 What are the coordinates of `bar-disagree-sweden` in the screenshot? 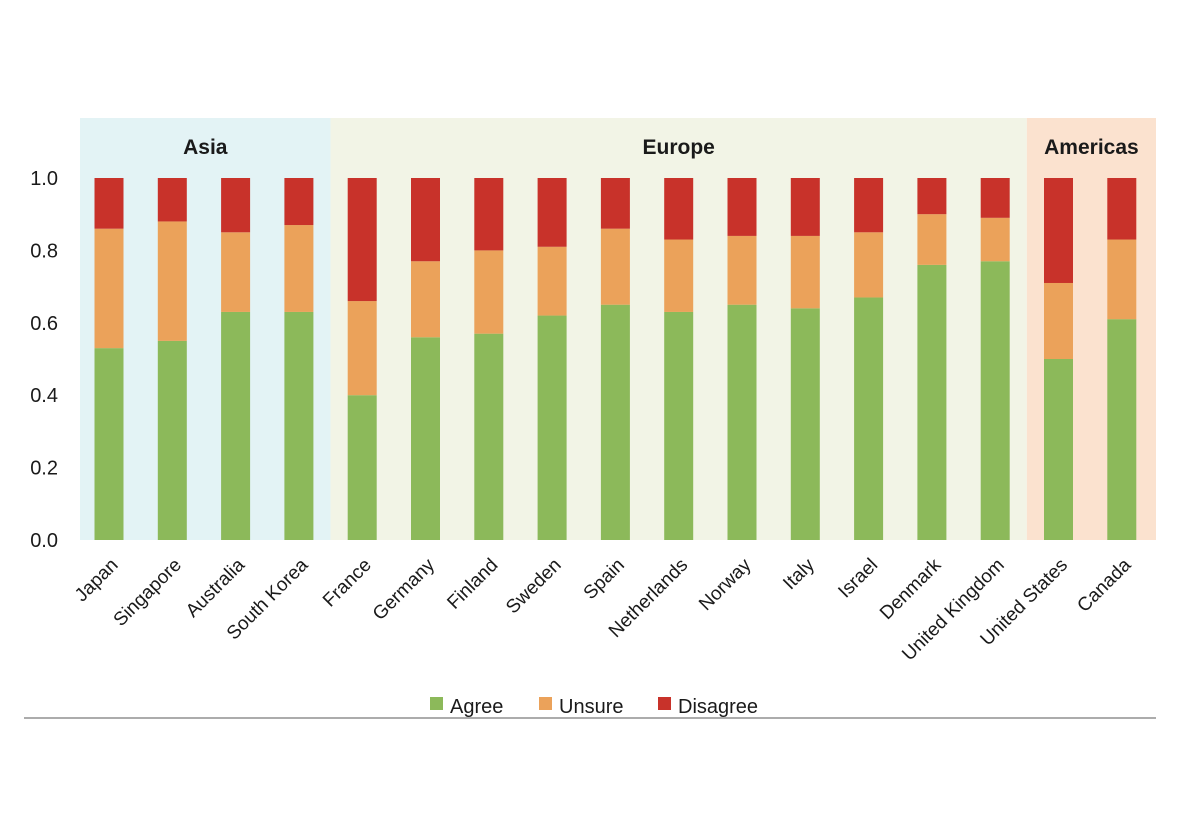 It's located at (552, 212).